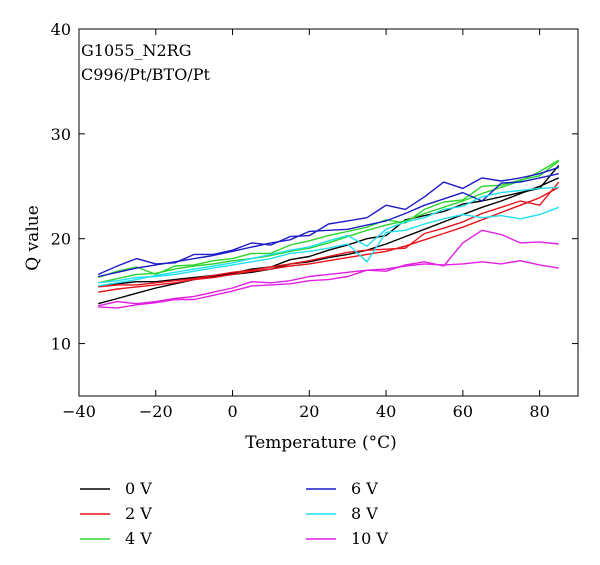 The height and width of the screenshot is (565, 600). I want to click on x-tick-label: 40, so click(386, 411).